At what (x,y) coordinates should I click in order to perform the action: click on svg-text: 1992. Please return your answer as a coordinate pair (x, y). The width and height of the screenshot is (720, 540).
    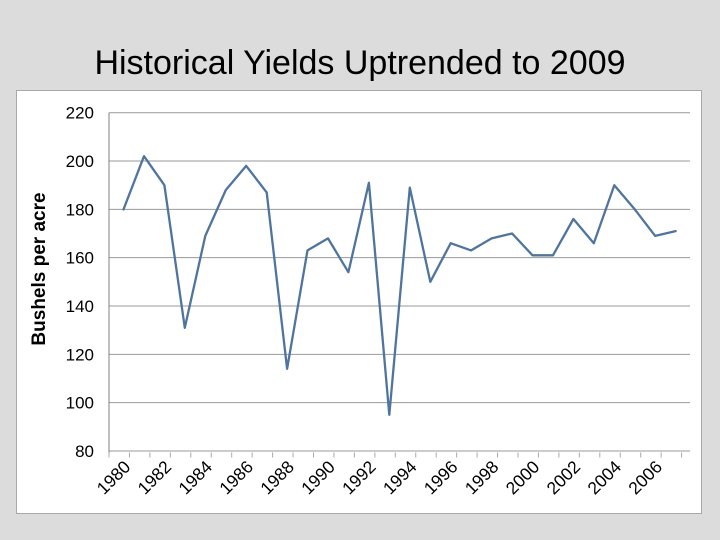
    Looking at the image, I should click on (359, 478).